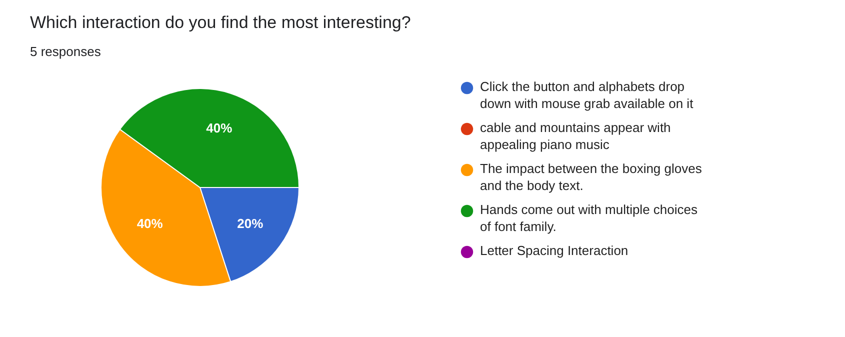  I want to click on chart-title: Which interaction do you find the most interesting?, so click(220, 22).